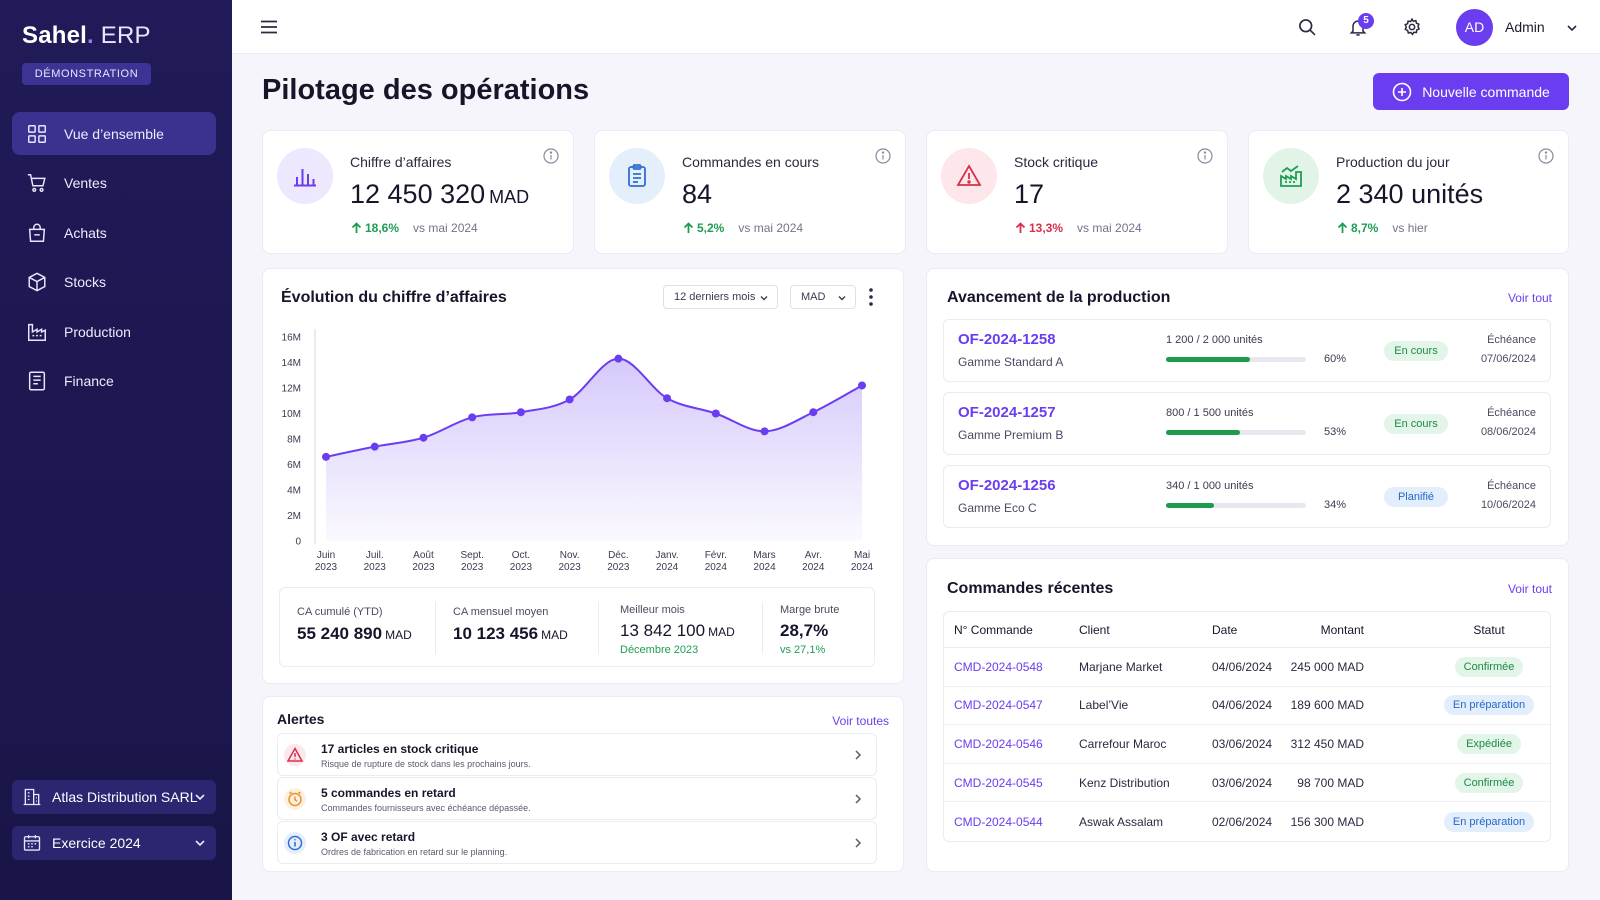 This screenshot has height=900, width=1600. I want to click on orders-view-all-link: Voir tout, so click(1529, 589).